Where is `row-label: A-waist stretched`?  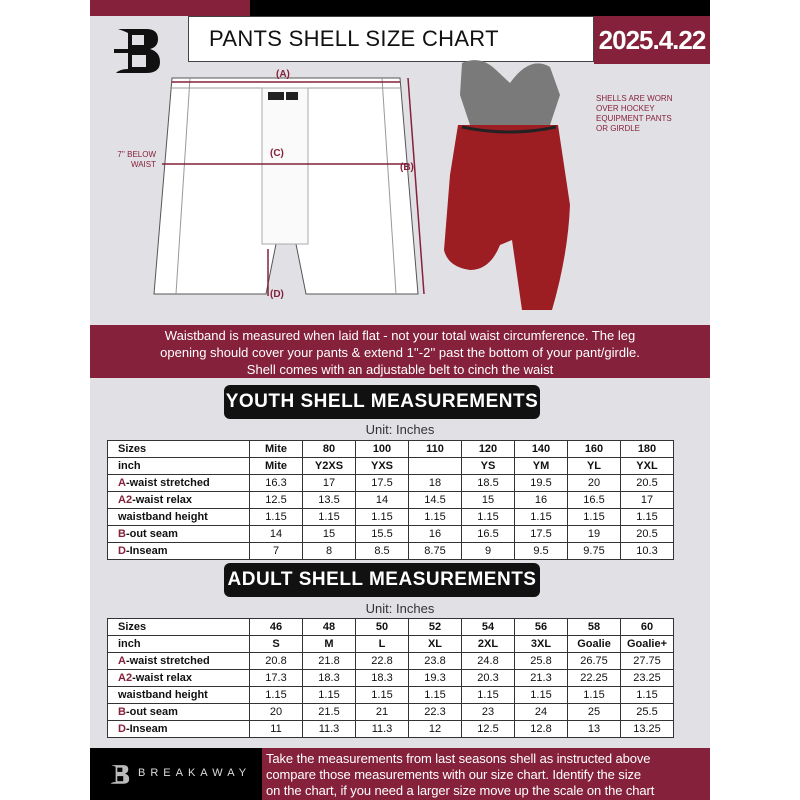 row-label: A-waist stretched is located at coordinates (178, 483).